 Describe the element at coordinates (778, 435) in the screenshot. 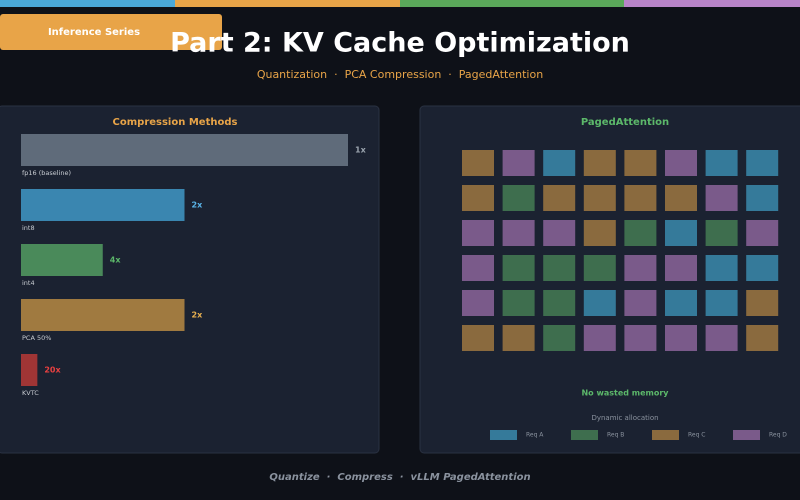

I see `legend-label: Req D` at that location.